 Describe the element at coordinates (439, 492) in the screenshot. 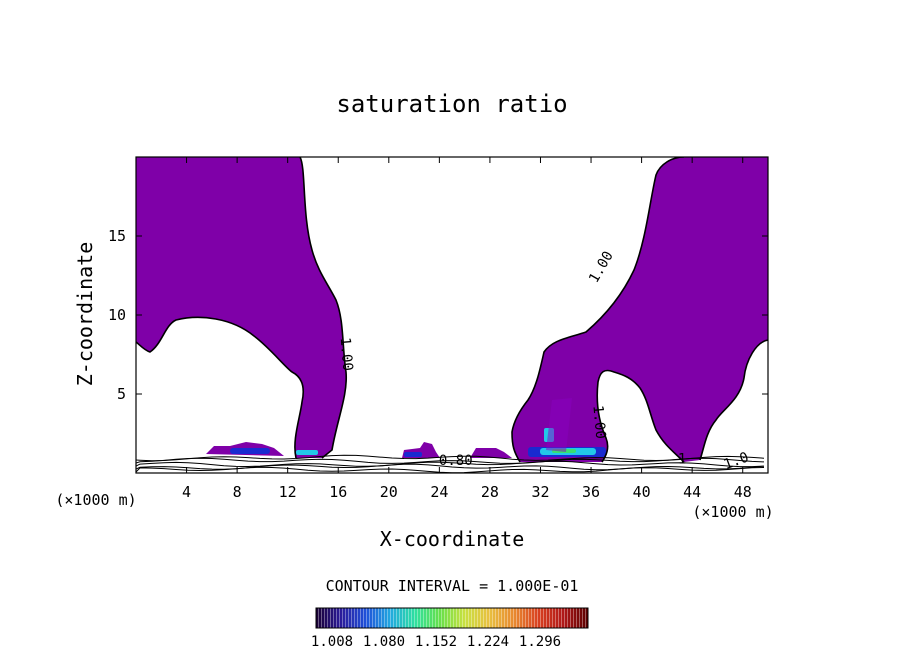

I see `x-tick-label: 24` at that location.